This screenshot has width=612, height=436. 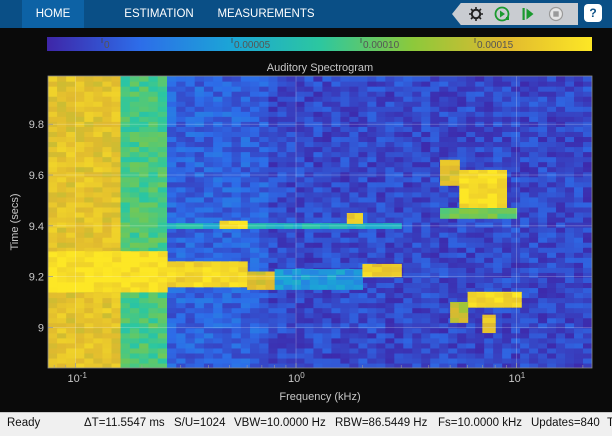 What do you see at coordinates (476, 14) in the screenshot?
I see `settings-icon` at bounding box center [476, 14].